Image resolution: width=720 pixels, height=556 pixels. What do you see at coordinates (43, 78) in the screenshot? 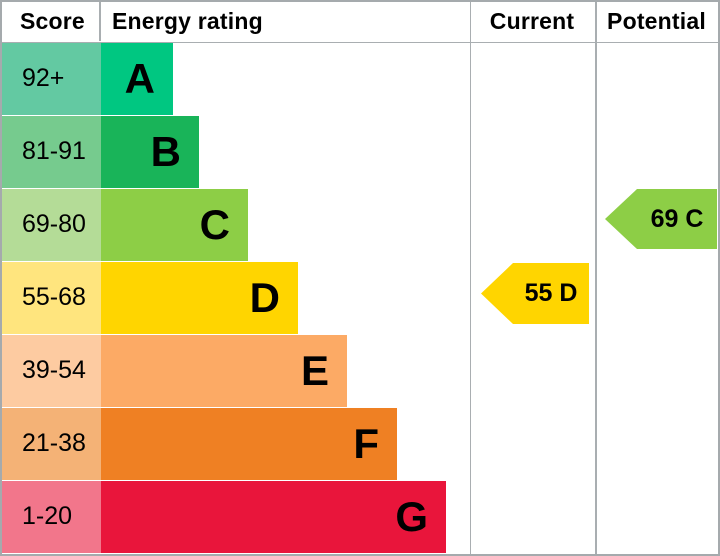
I see `score-range-label: 92+` at bounding box center [43, 78].